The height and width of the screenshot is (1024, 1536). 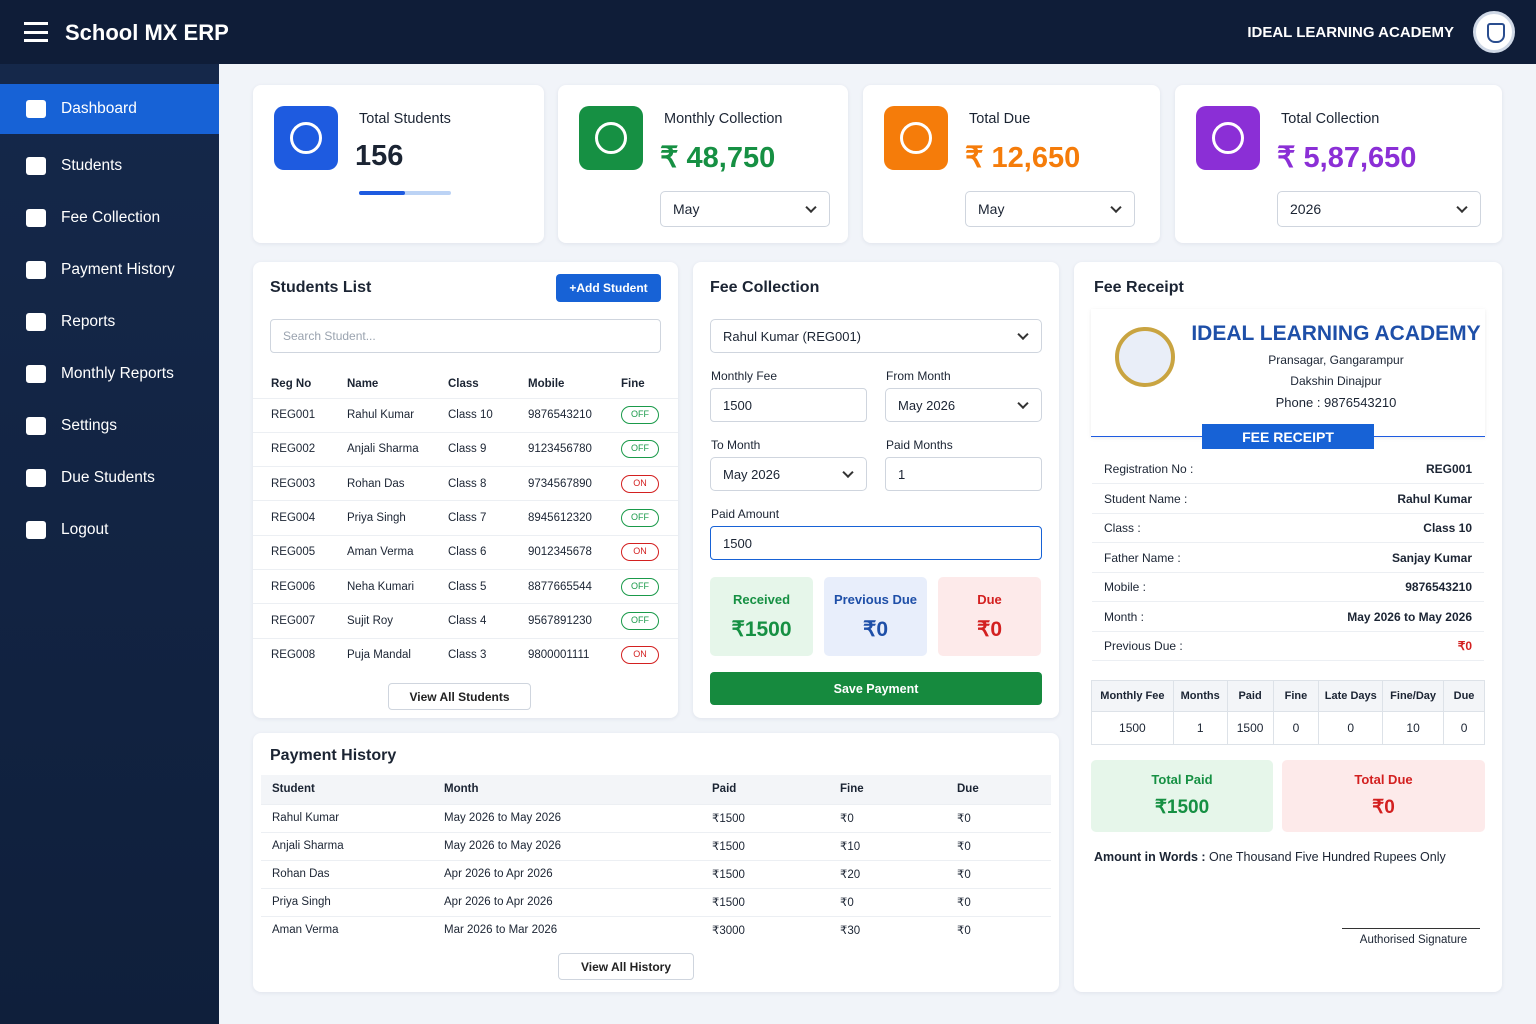 What do you see at coordinates (761, 599) in the screenshot?
I see `summary-label: Received` at bounding box center [761, 599].